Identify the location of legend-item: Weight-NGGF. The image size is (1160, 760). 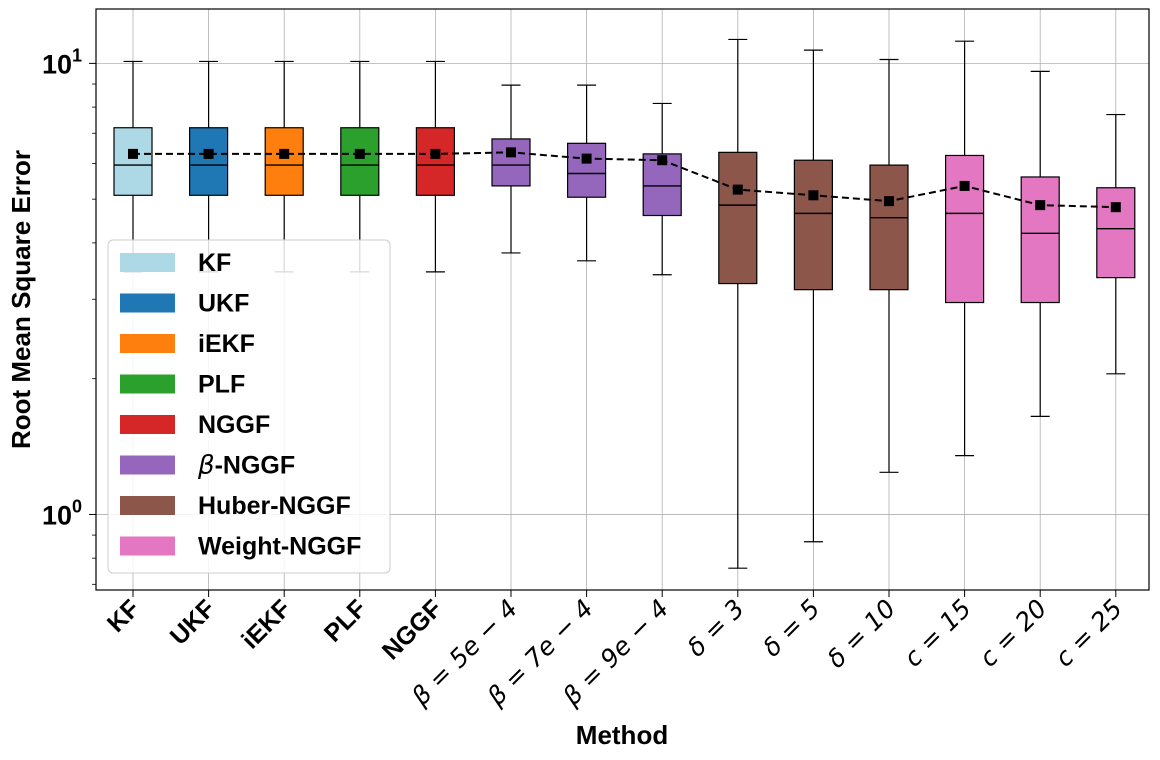
(240, 547).